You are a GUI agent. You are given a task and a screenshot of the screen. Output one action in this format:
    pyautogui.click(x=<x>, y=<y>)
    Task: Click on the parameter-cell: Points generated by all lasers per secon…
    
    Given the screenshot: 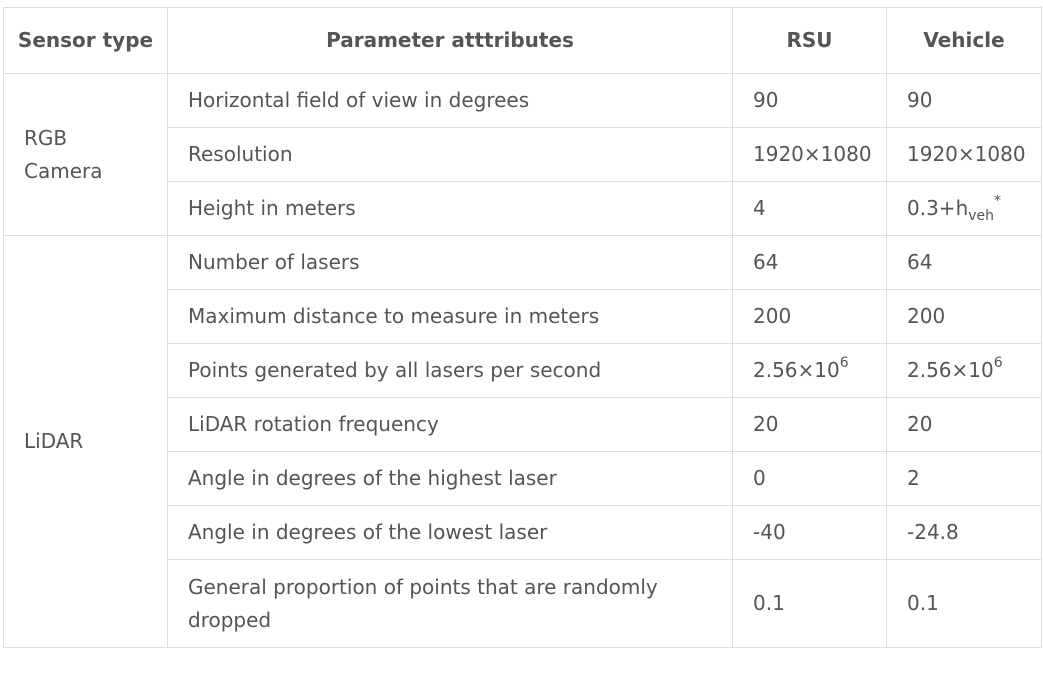 What is the action you would take?
    pyautogui.click(x=450, y=370)
    